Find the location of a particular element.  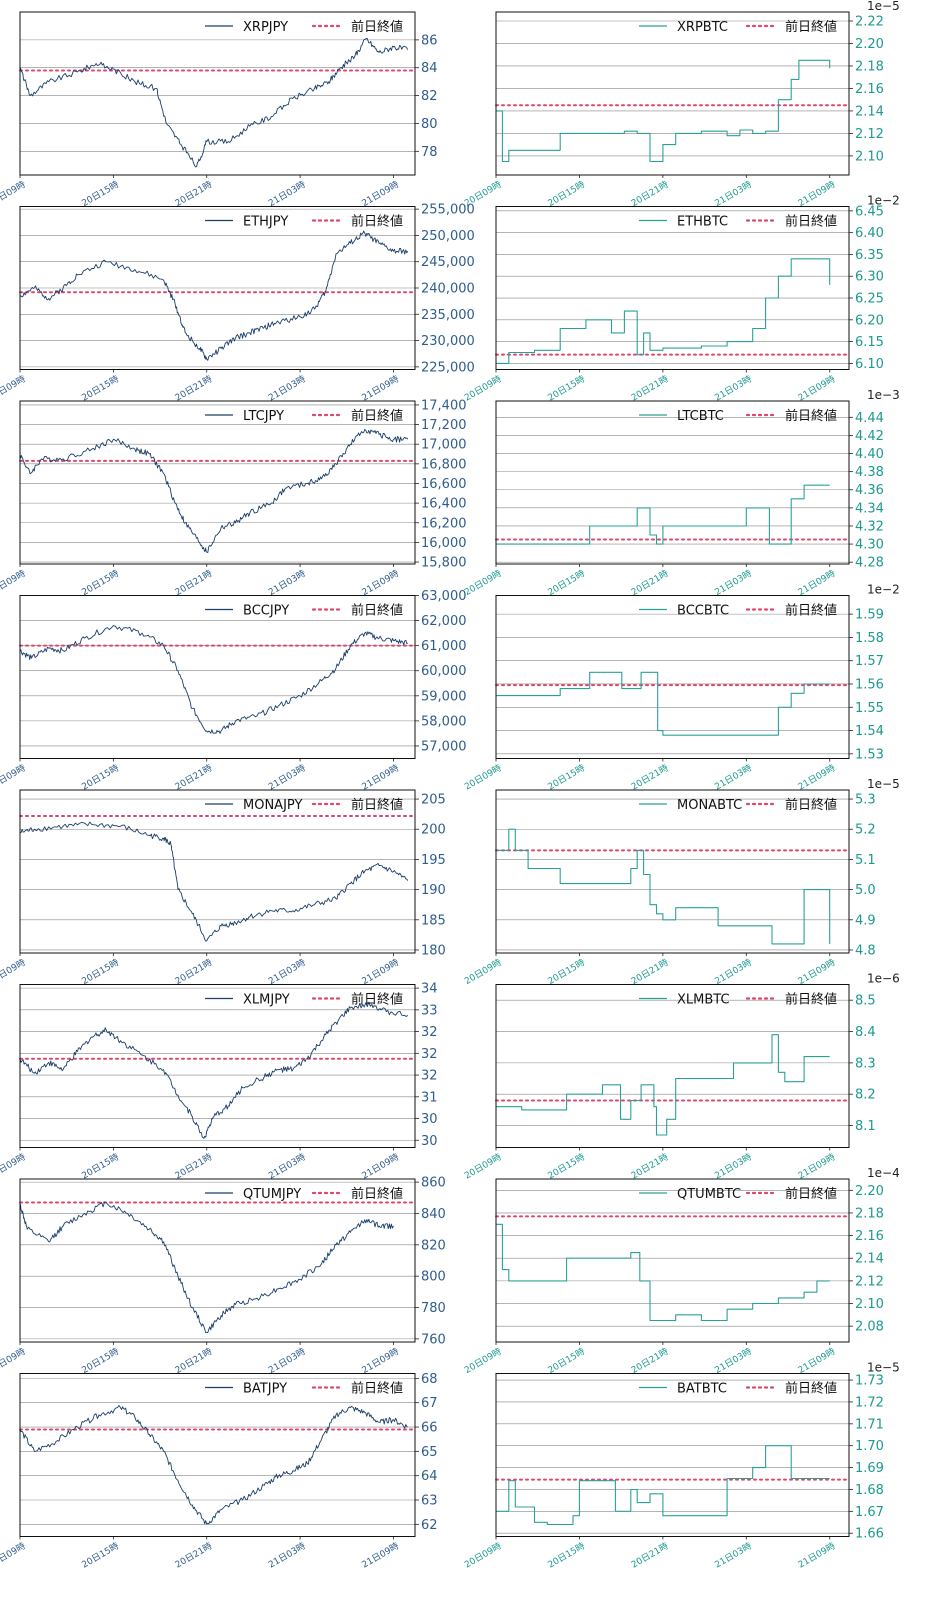

legend-series-label: QTUMBTC is located at coordinates (709, 1194).